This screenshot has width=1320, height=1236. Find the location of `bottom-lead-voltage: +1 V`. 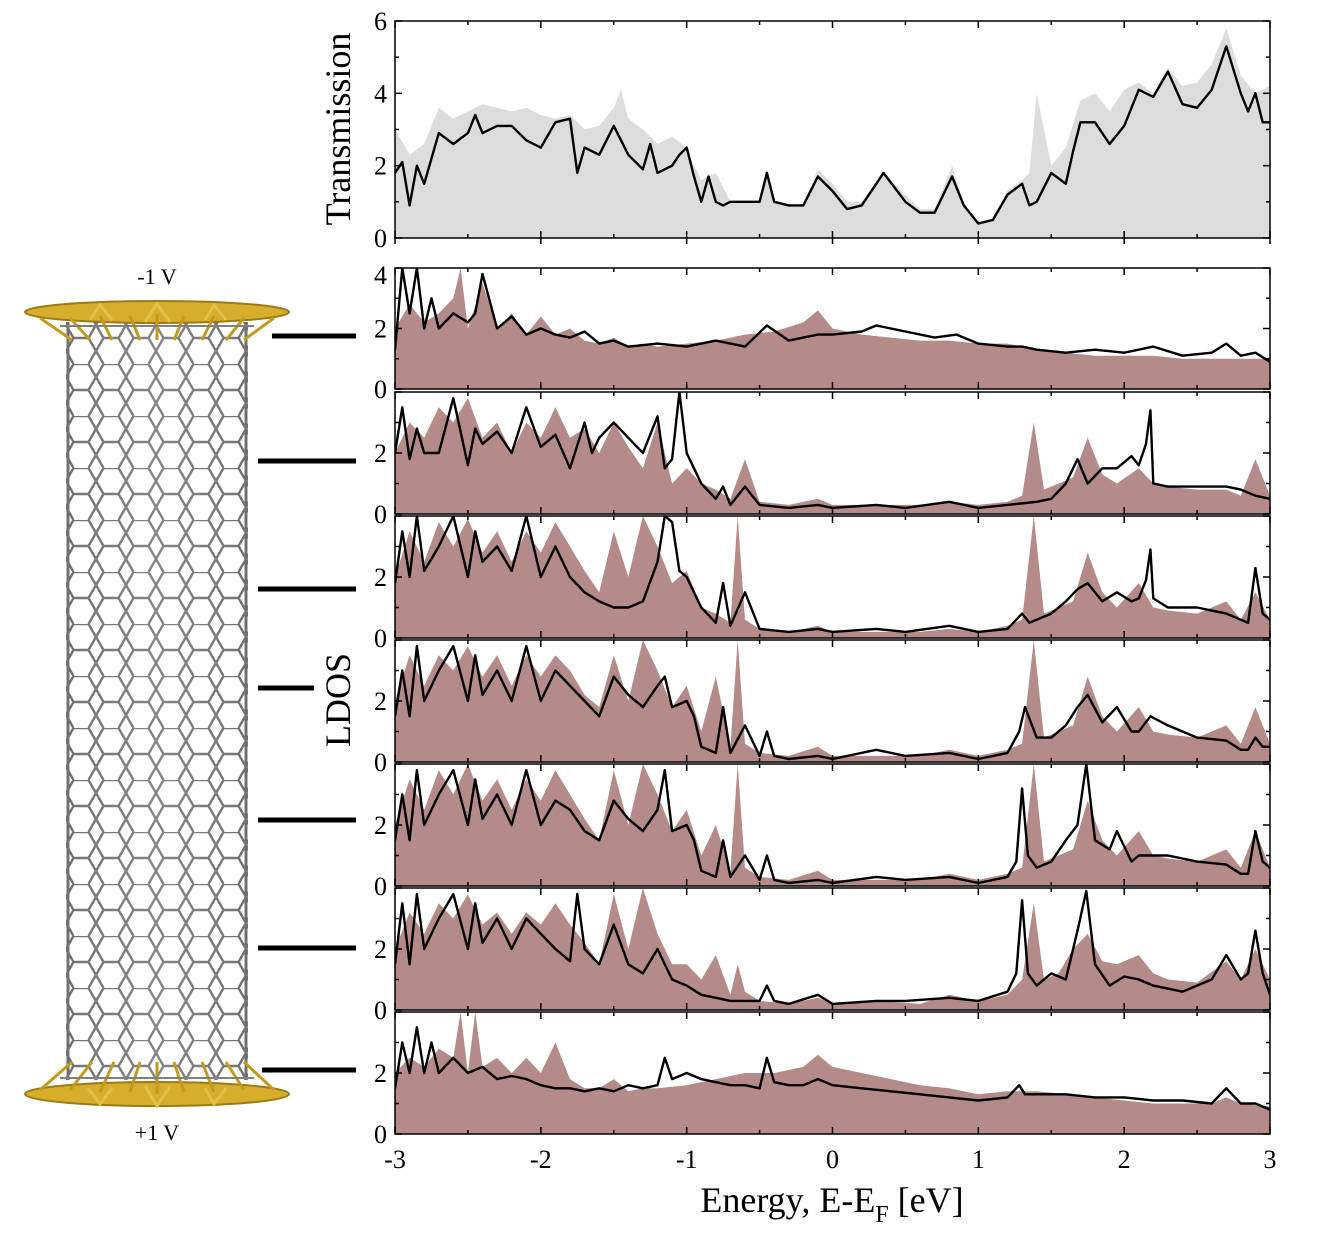

bottom-lead-voltage: +1 V is located at coordinates (157, 1132).